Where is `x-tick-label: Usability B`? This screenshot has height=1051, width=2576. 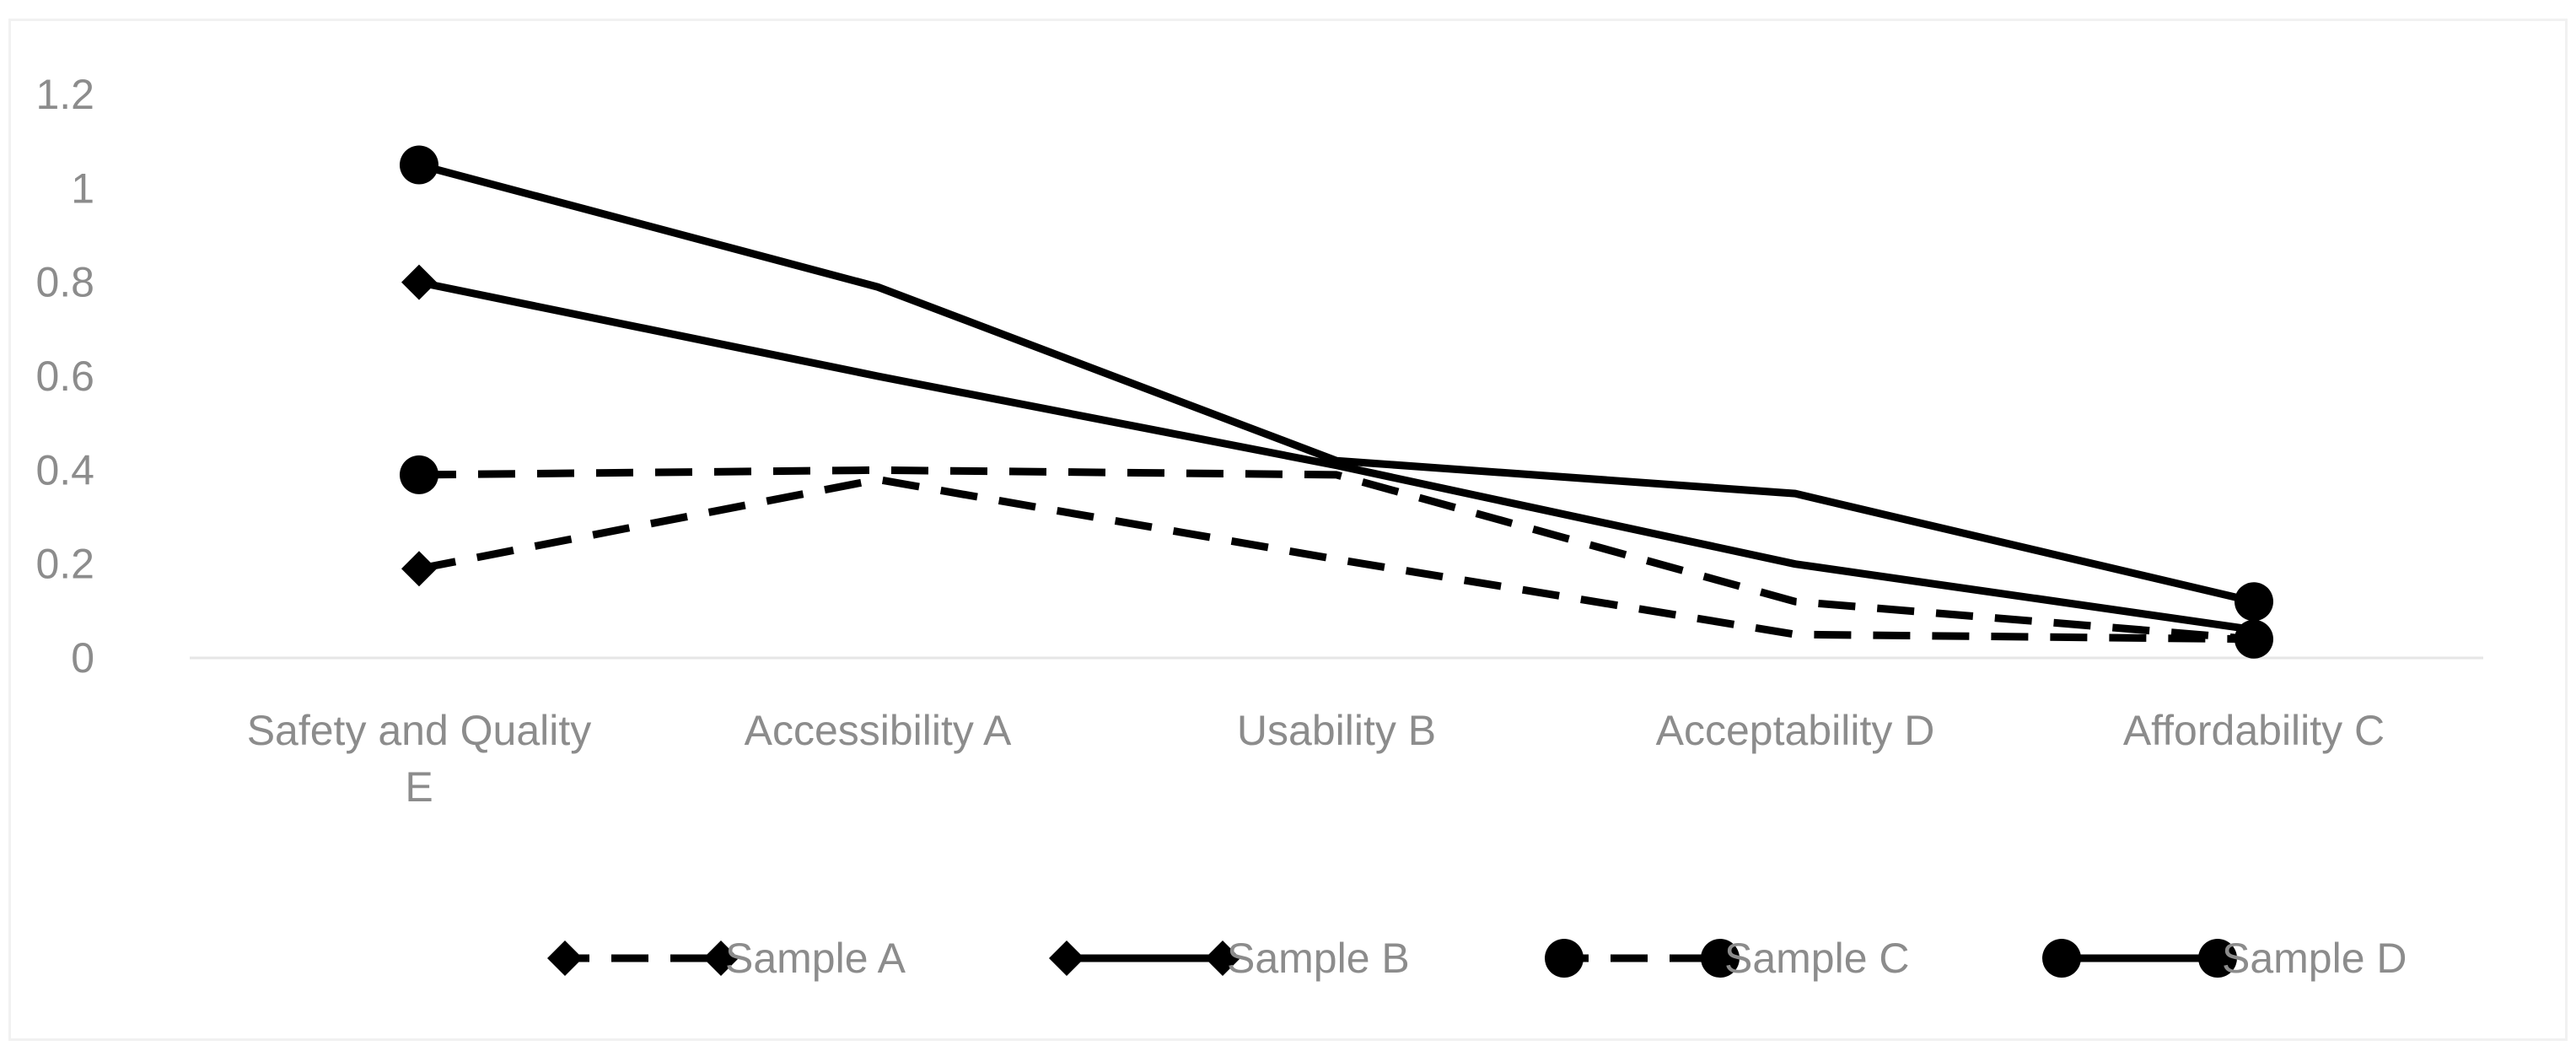 x-tick-label: Usability B is located at coordinates (1337, 730).